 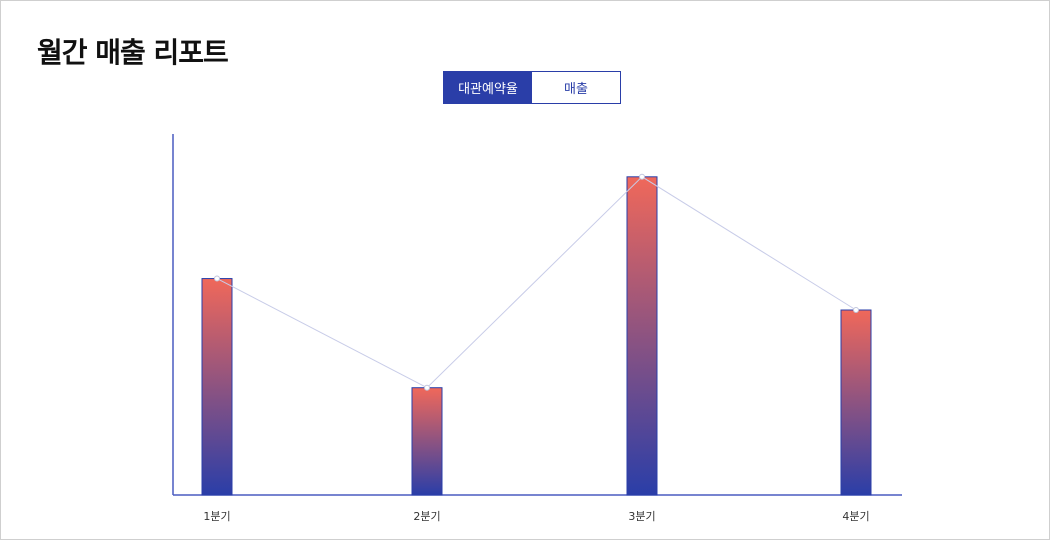 I want to click on tab-group: 대관예약율 매출, so click(x=532, y=87).